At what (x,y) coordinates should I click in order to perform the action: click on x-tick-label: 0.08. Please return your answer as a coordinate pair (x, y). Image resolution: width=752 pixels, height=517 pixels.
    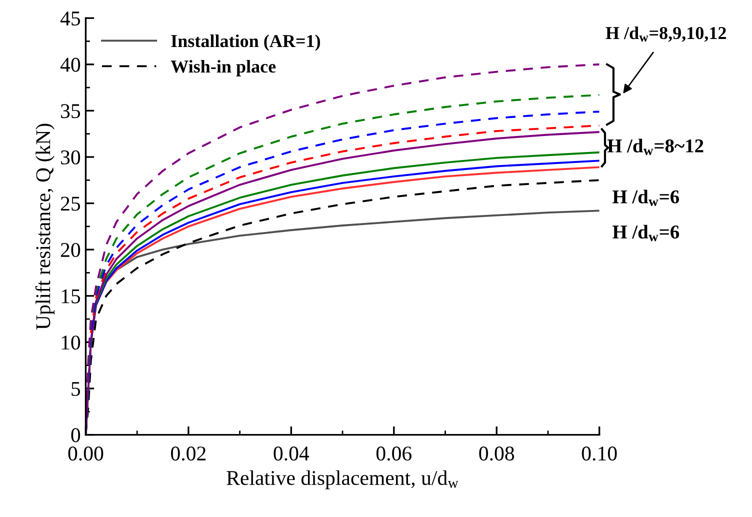
    Looking at the image, I should click on (496, 453).